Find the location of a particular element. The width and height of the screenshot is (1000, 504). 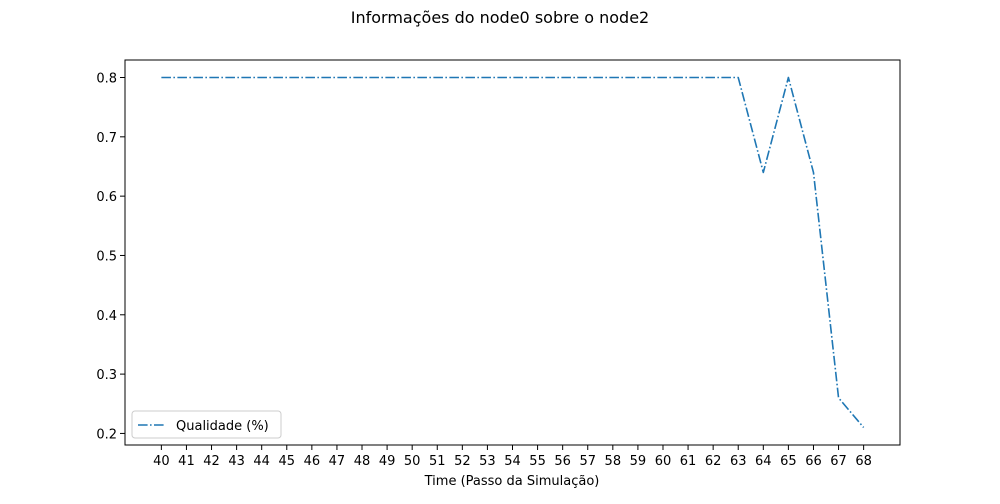

y-axis: 0.2 0.3 0.4 0.5 0.6 0.7 0.8 is located at coordinates (110, 257).